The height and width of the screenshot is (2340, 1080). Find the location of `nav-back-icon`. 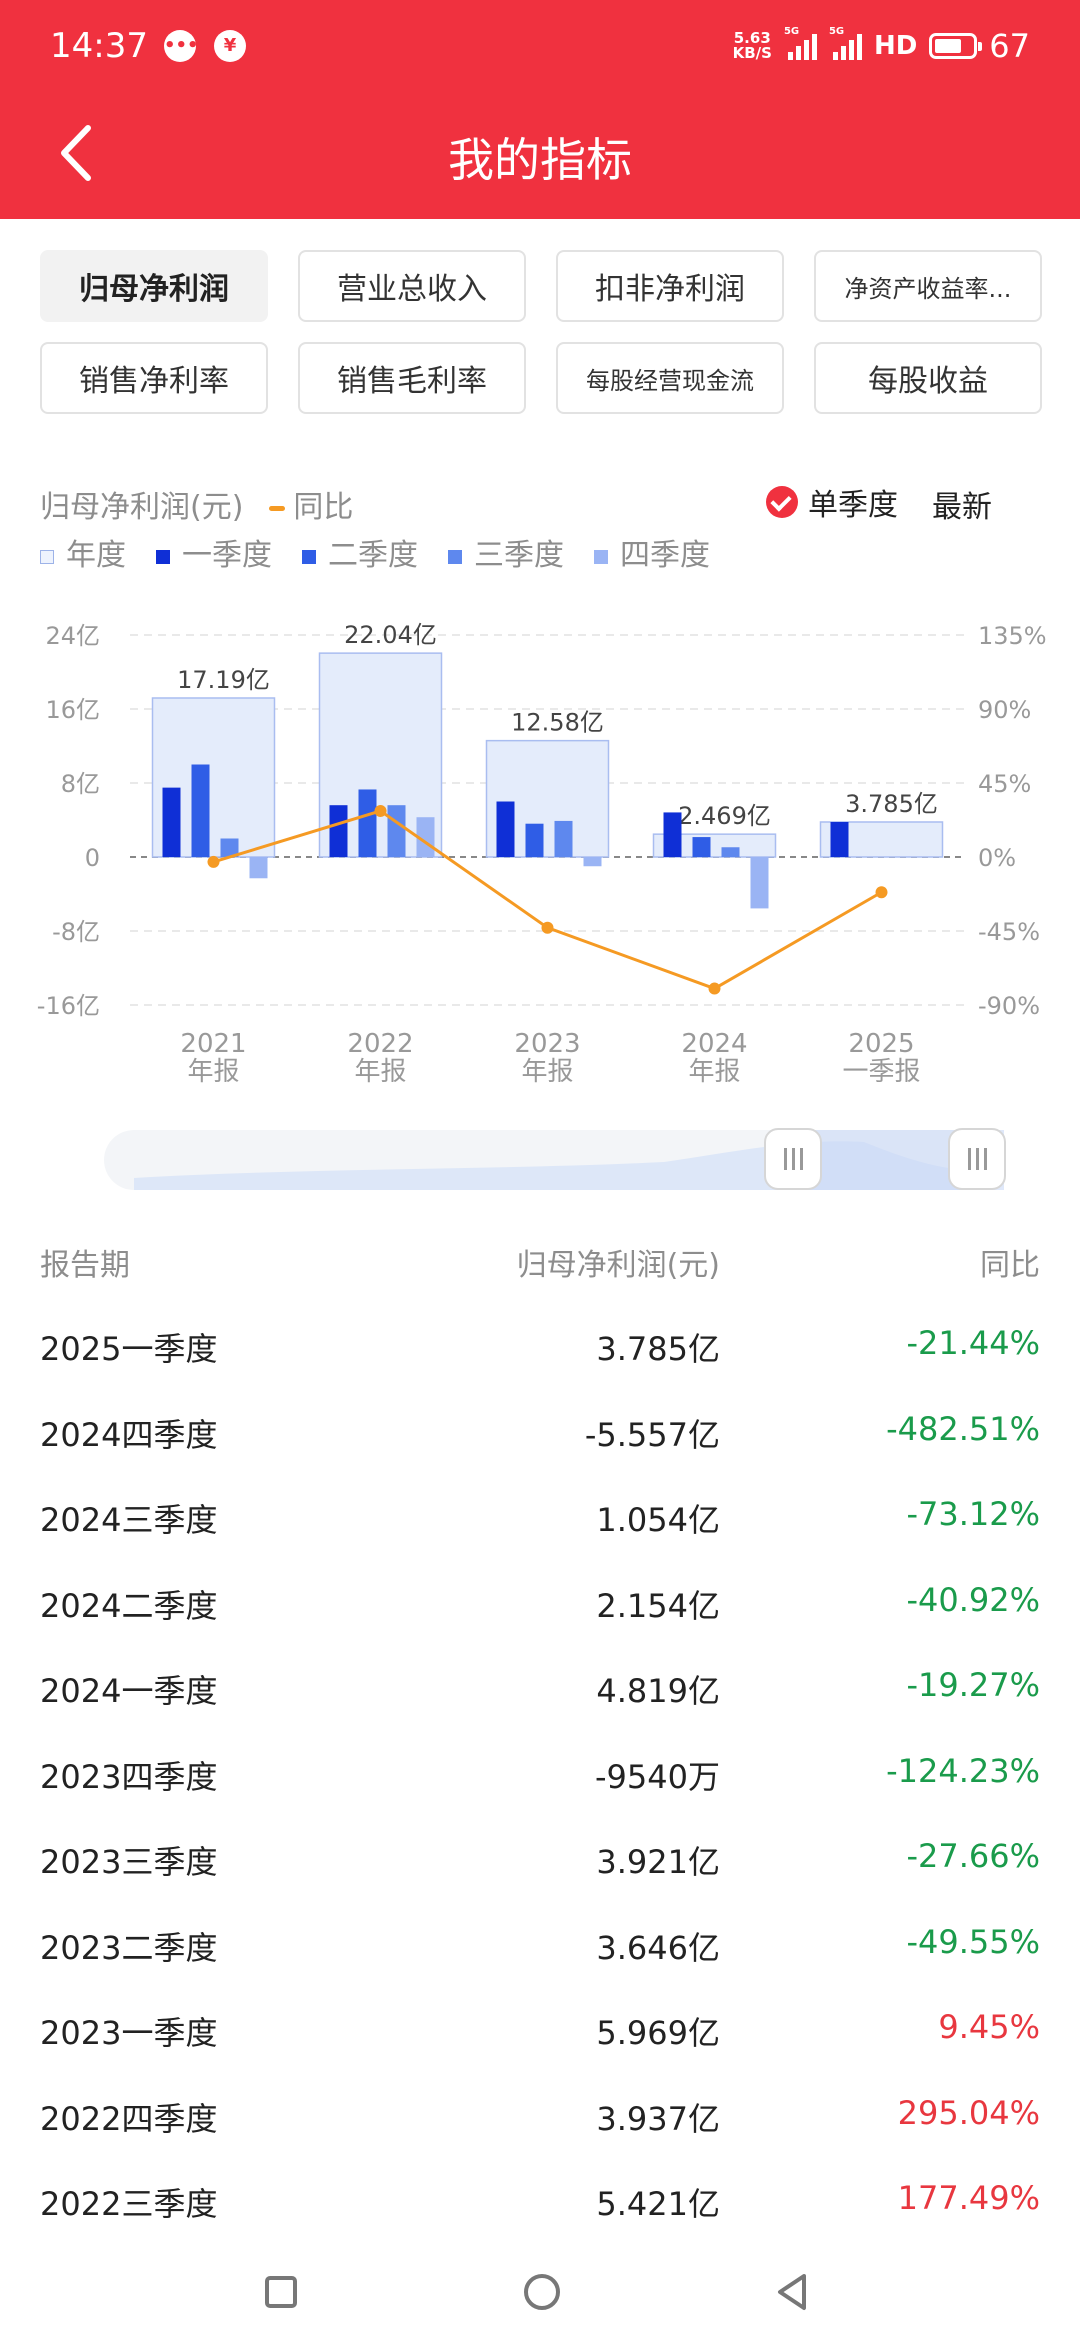

nav-back-icon is located at coordinates (792, 2292).